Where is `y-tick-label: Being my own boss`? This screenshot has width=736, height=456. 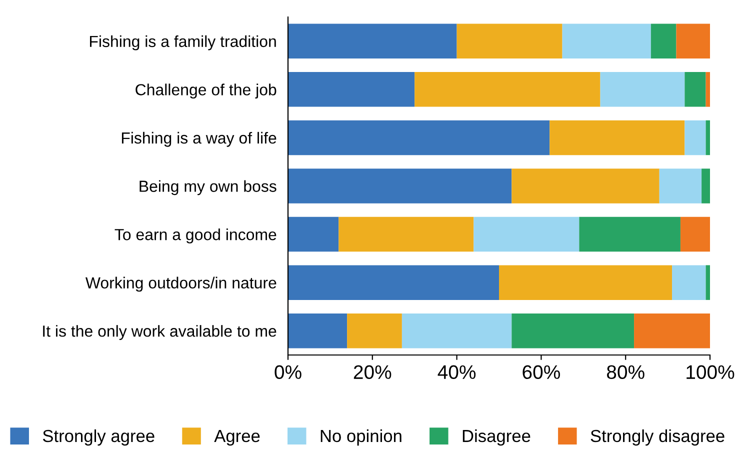 y-tick-label: Being my own boss is located at coordinates (208, 188).